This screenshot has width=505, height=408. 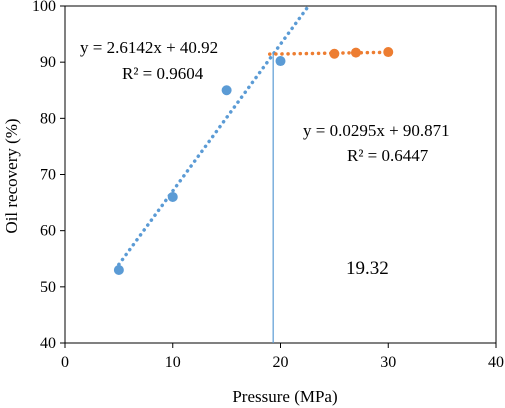 I want to click on y-axis-title: Oil recovery (%), so click(x=11, y=175).